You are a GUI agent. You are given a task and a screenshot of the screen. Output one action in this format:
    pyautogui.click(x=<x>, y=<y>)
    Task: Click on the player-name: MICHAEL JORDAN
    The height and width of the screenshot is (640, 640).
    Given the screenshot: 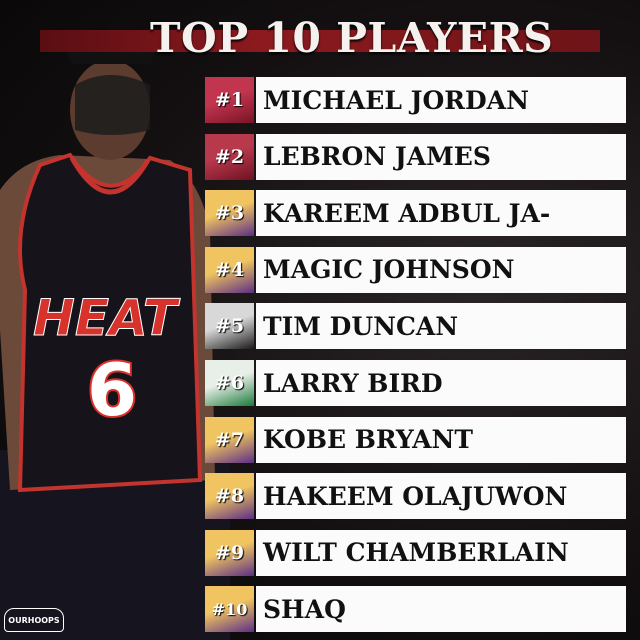 What is the action you would take?
    pyautogui.click(x=441, y=100)
    